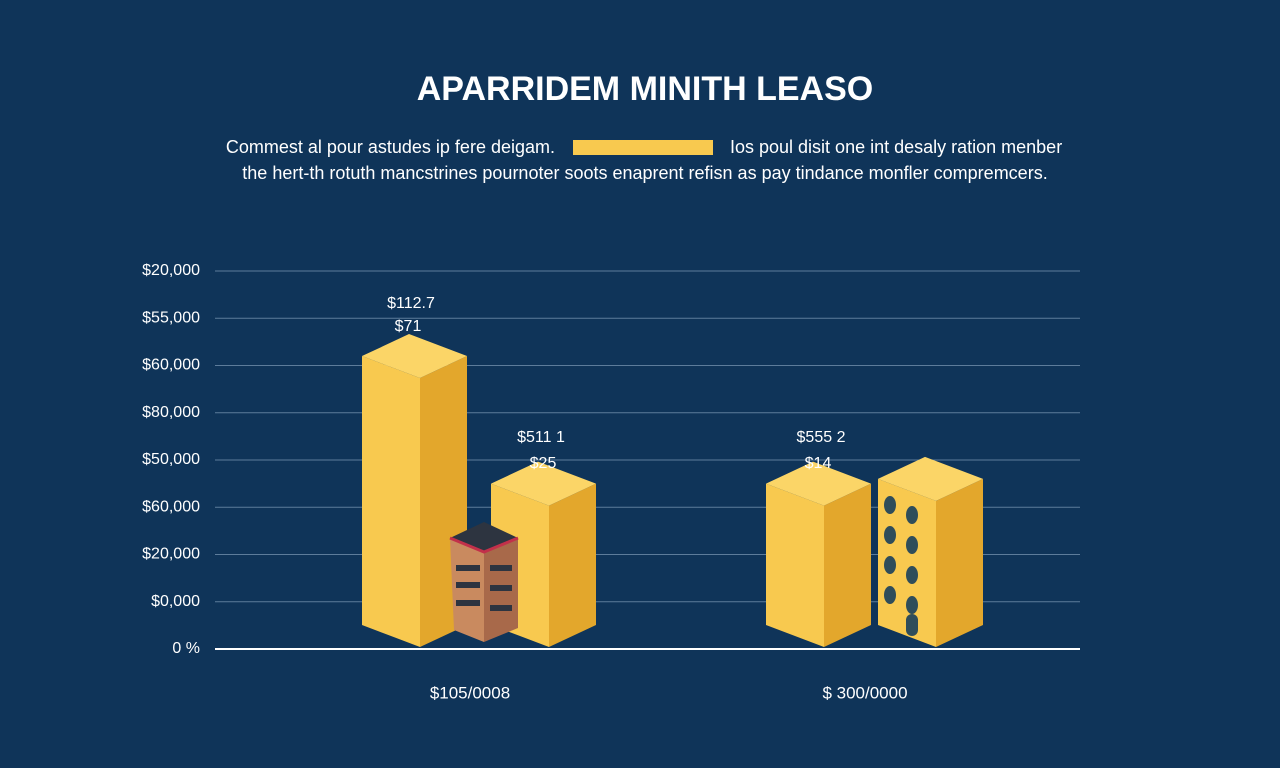 The image size is (1280, 768). Describe the element at coordinates (645, 89) in the screenshot. I see `chart-title: APARRIDEM MINITH LEASO` at that location.